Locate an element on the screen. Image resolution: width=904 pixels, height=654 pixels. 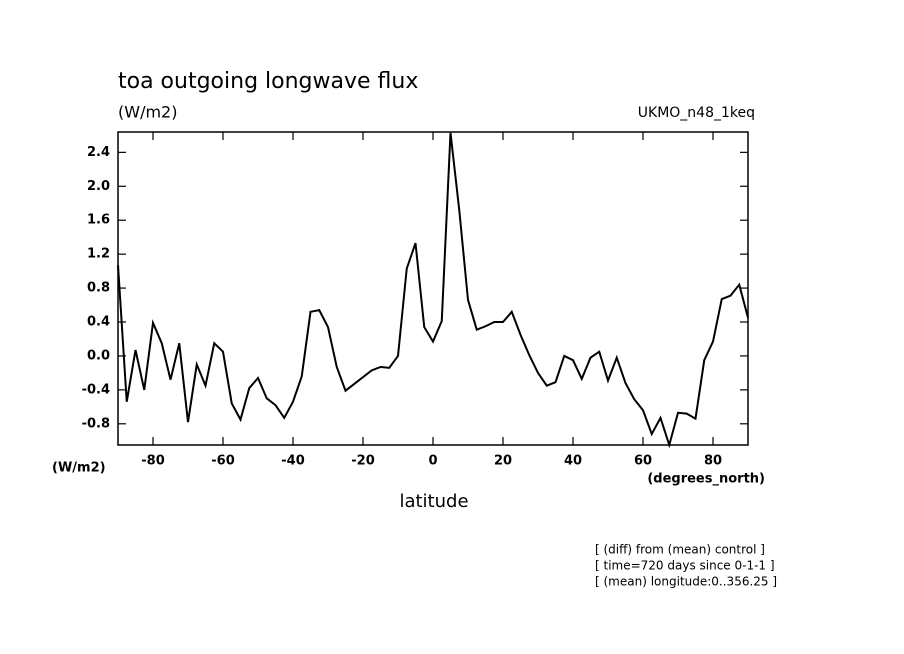
y-tick-label: 2.0 is located at coordinates (98, 186).